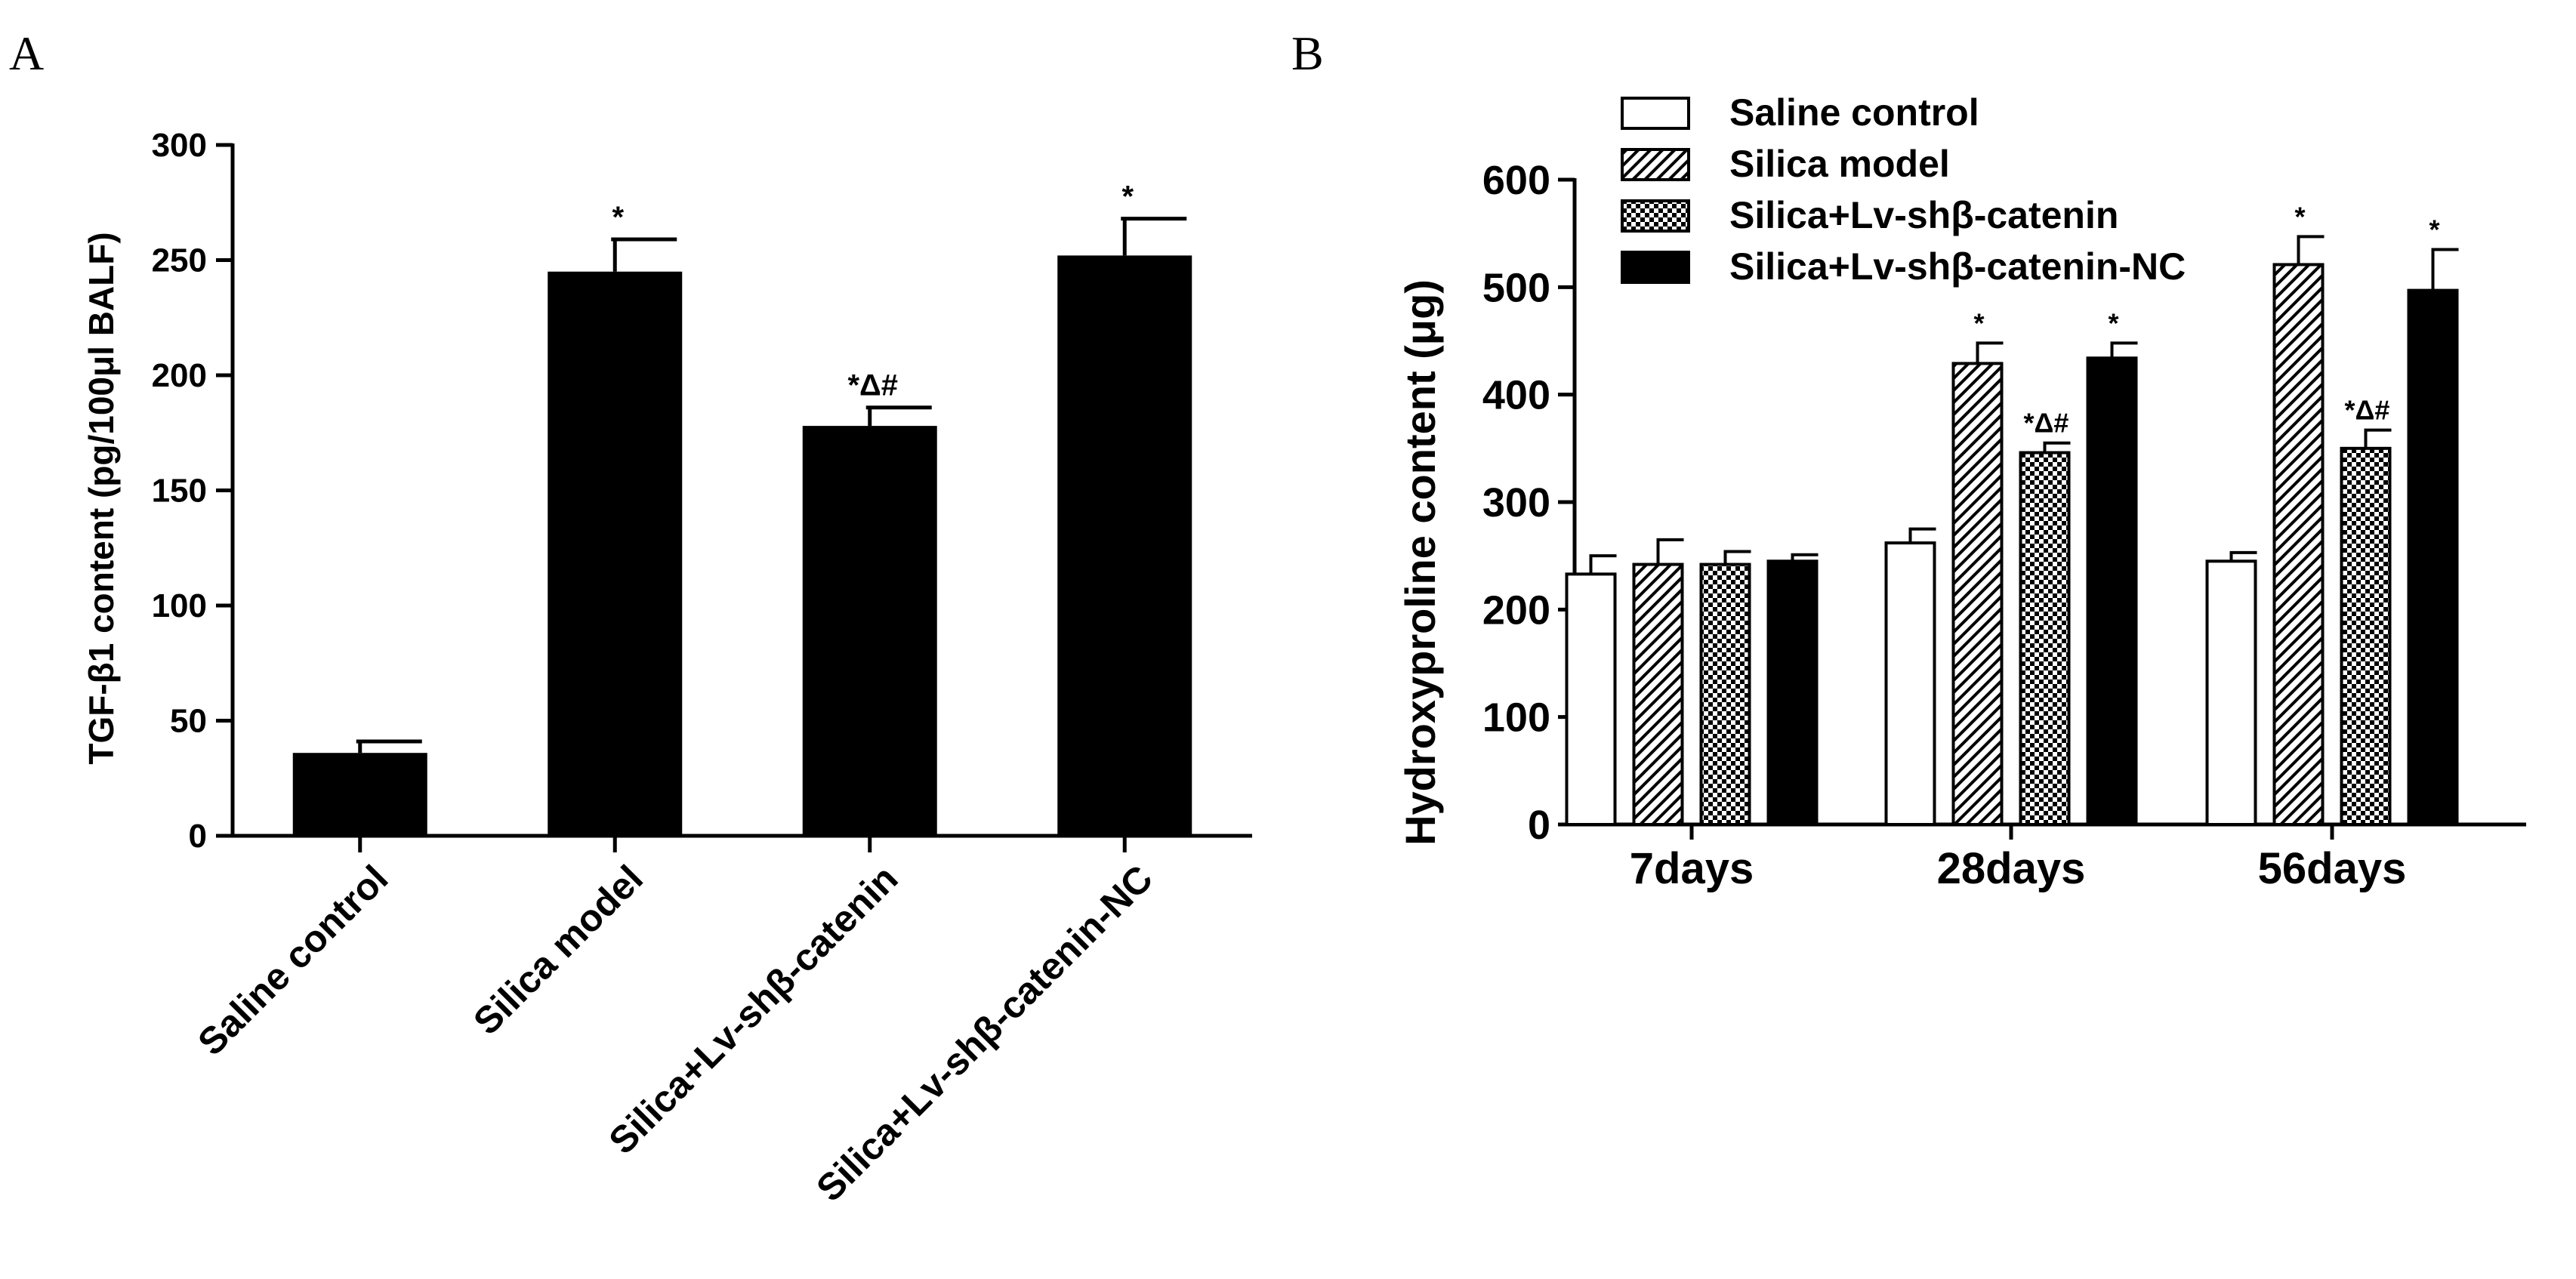  I want to click on legend-label: Silica+Lv-shβ-catenin-NC, so click(1957, 266).